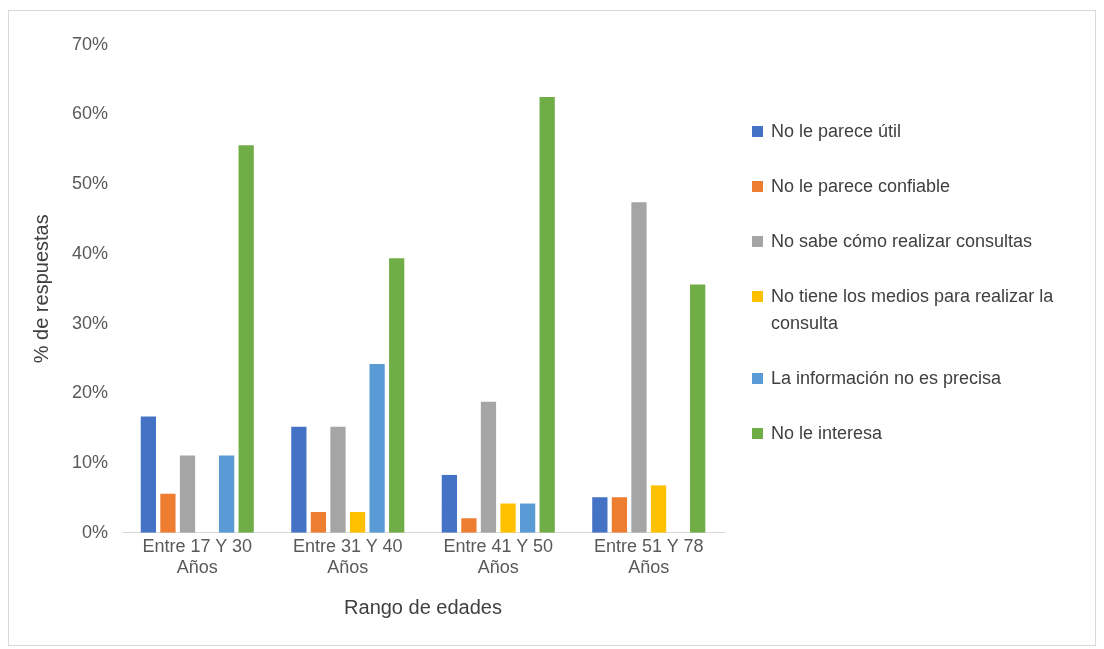 The width and height of the screenshot is (1104, 649). What do you see at coordinates (40, 289) in the screenshot?
I see `y-axis-title: % de respuestas` at bounding box center [40, 289].